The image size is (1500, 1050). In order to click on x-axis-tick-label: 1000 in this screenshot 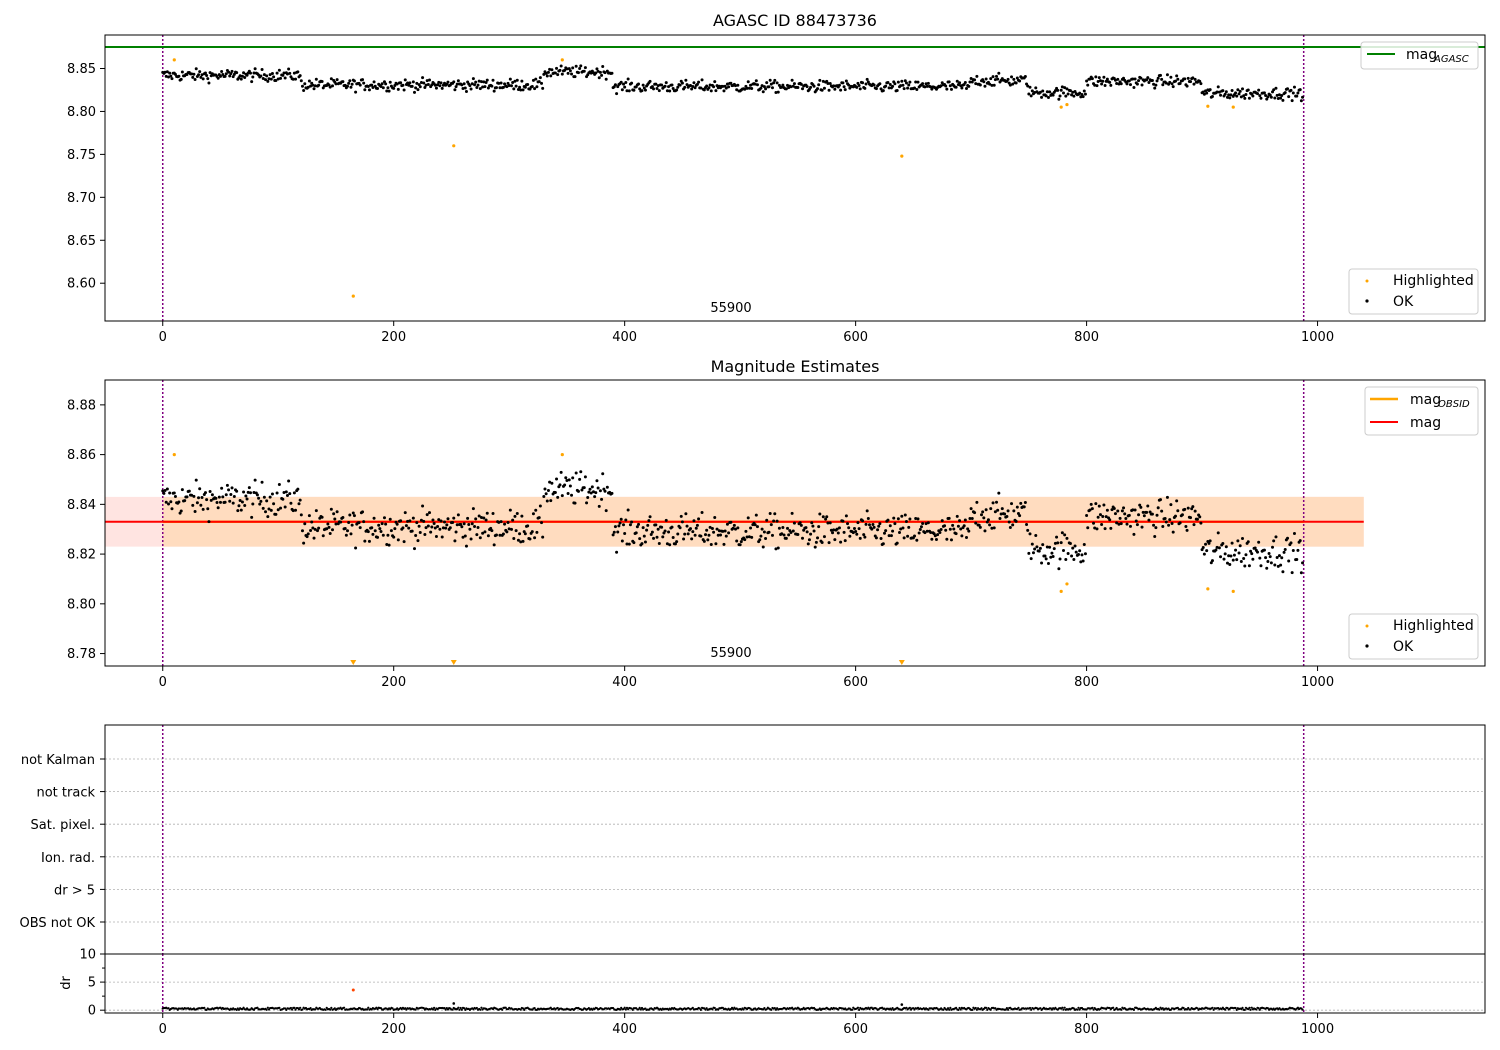, I will do `click(1317, 337)`.